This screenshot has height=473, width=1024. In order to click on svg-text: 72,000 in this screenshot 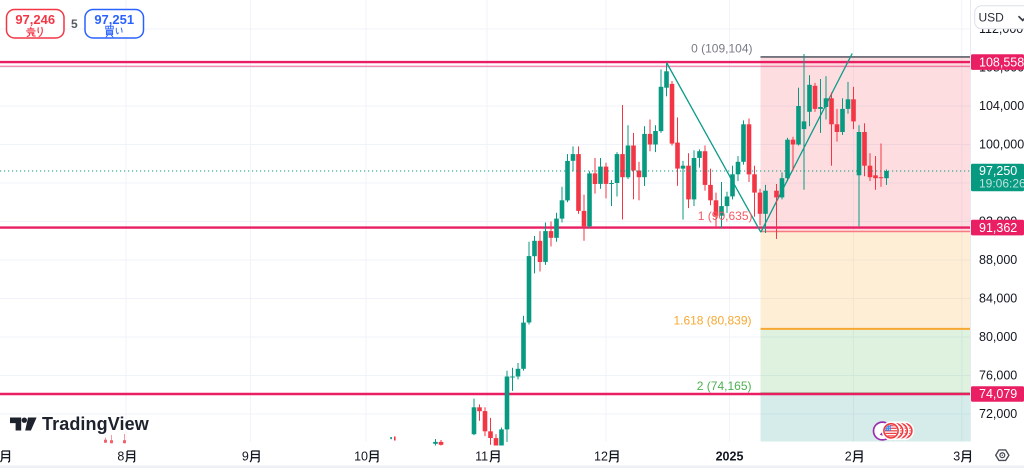, I will do `click(998, 414)`.